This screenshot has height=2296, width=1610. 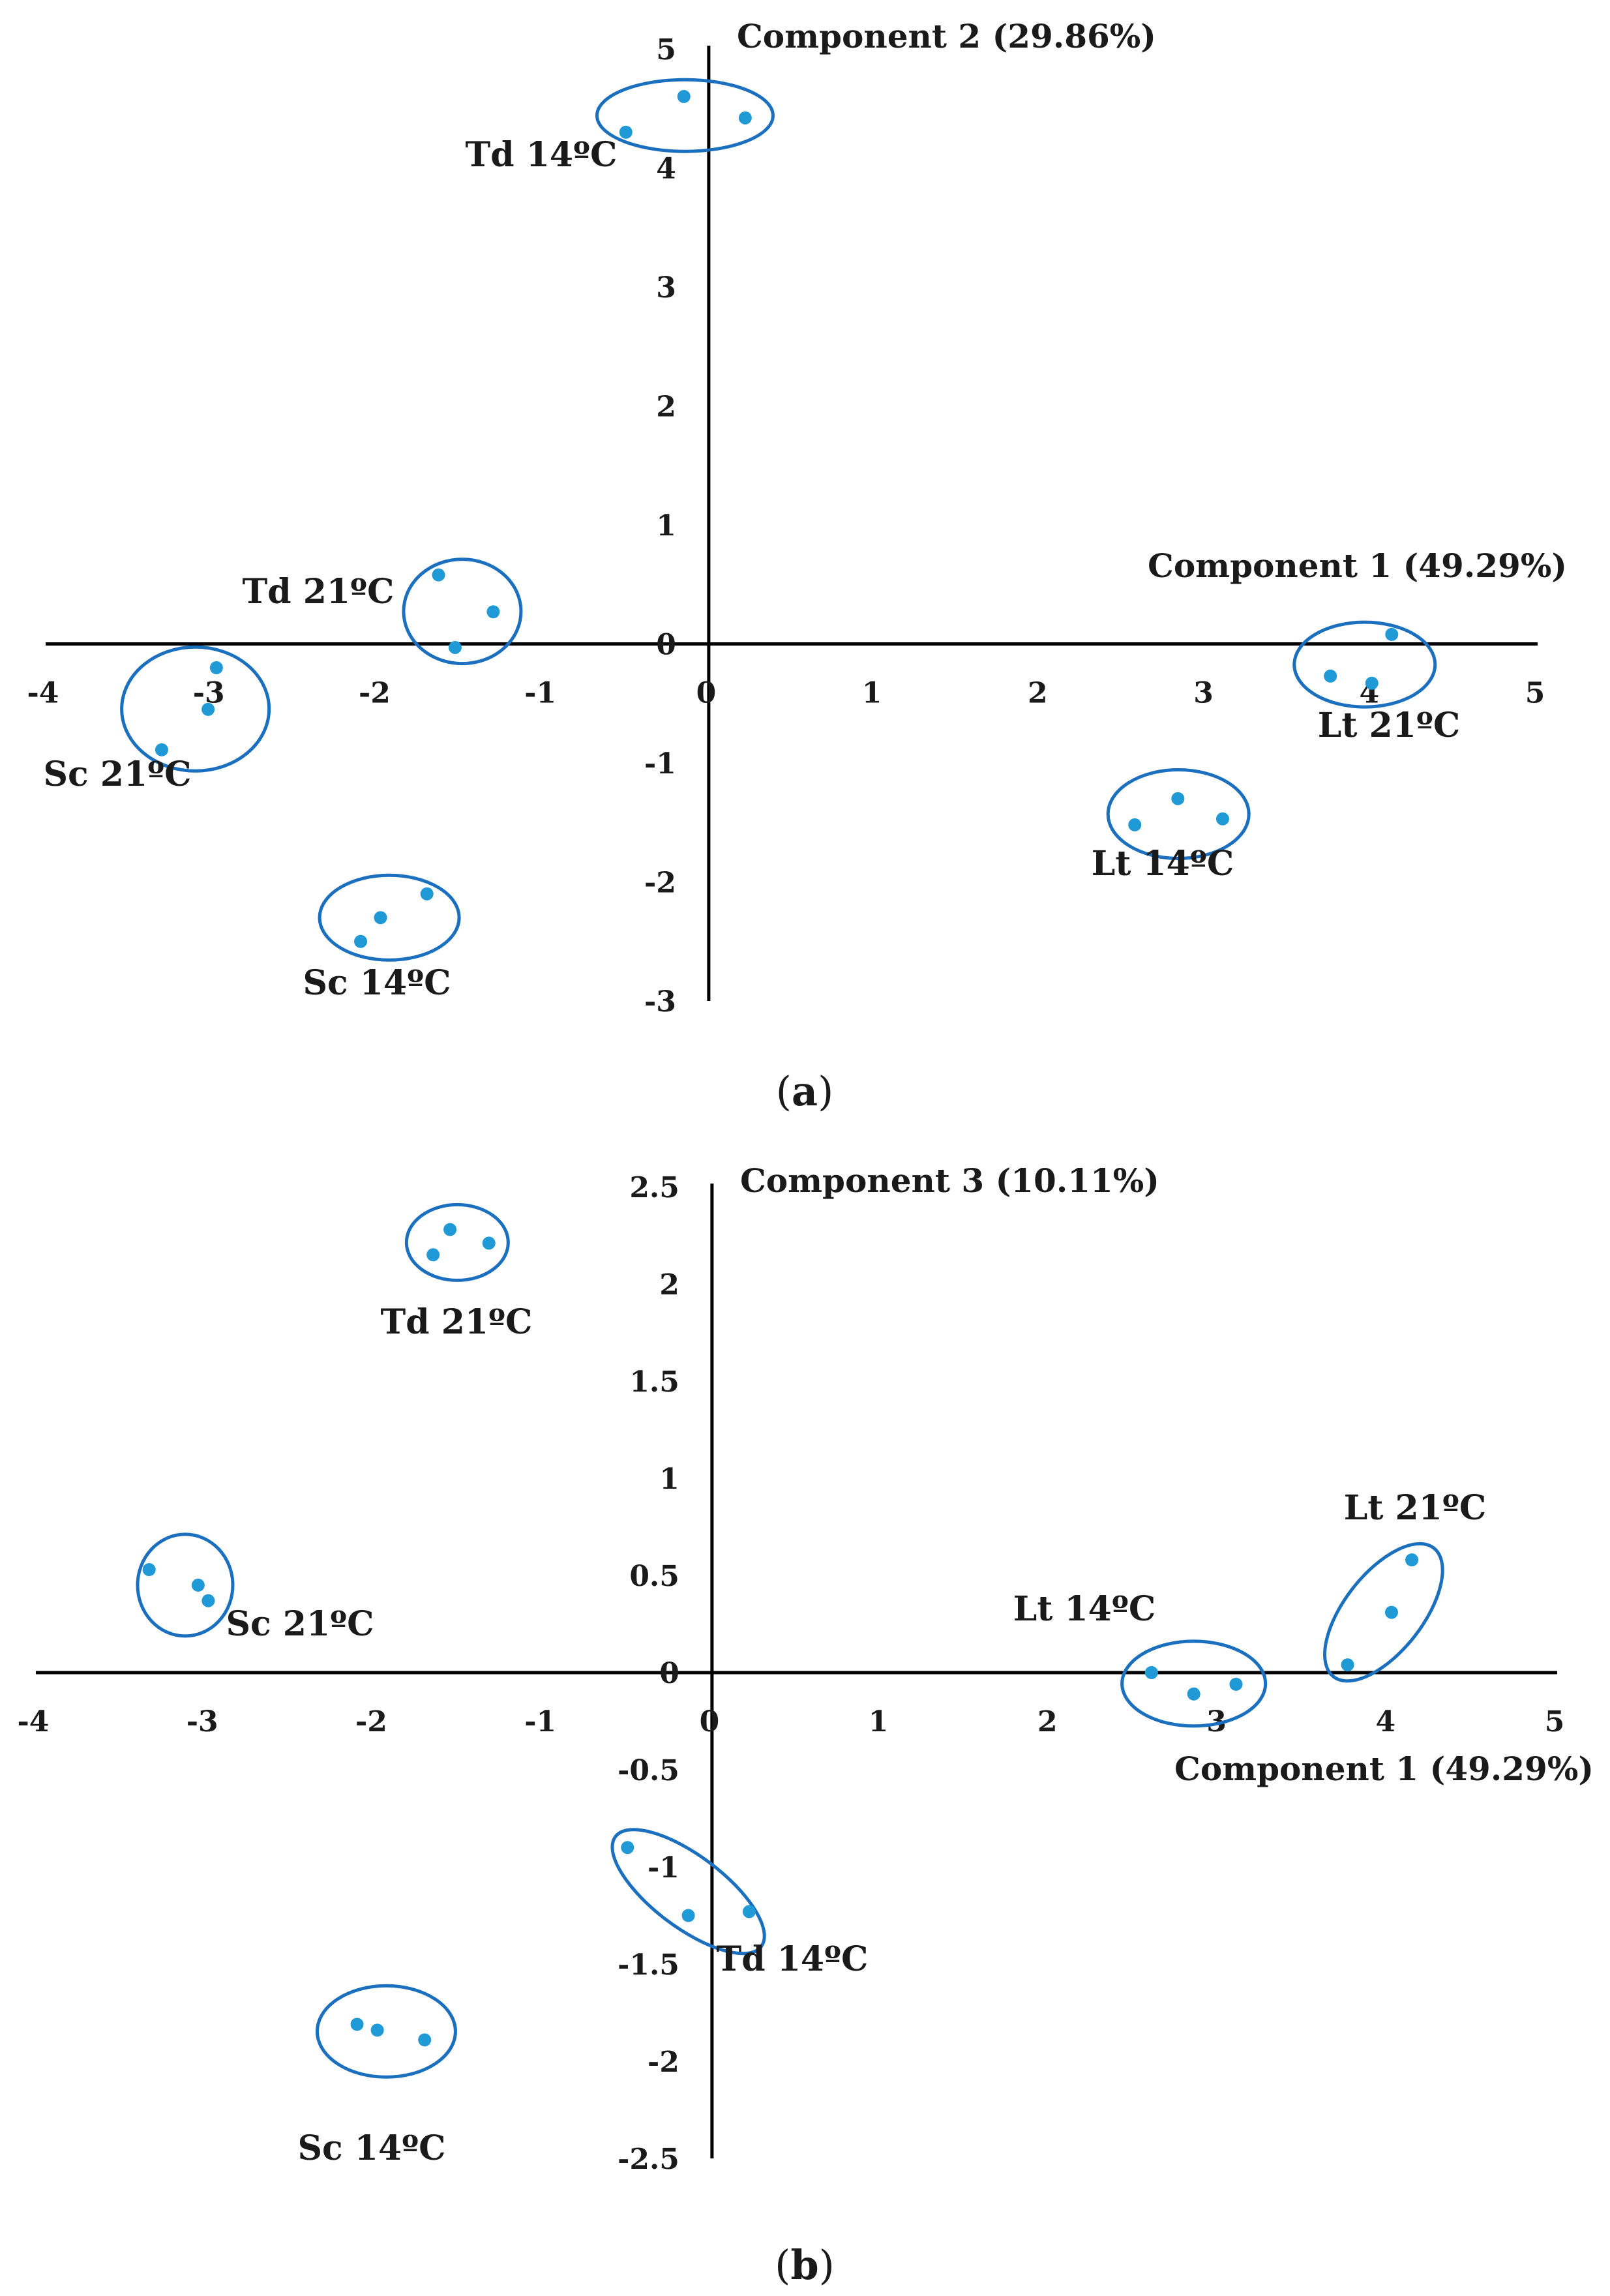 I want to click on y-tick-label: 4, so click(x=666, y=169).